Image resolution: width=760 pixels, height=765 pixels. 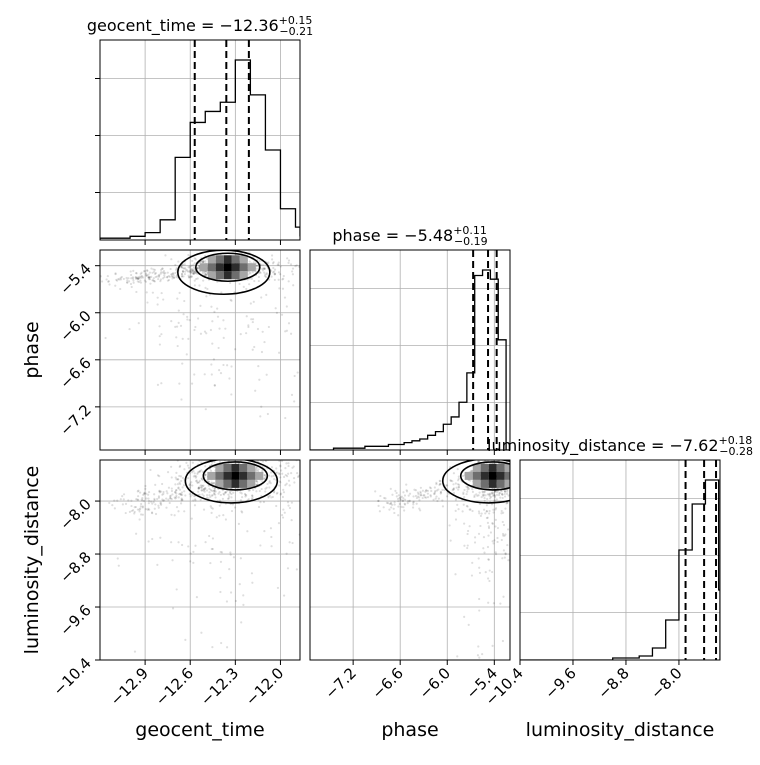 What do you see at coordinates (388, 683) in the screenshot?
I see `xtick-label-phase-1: −6.6` at bounding box center [388, 683].